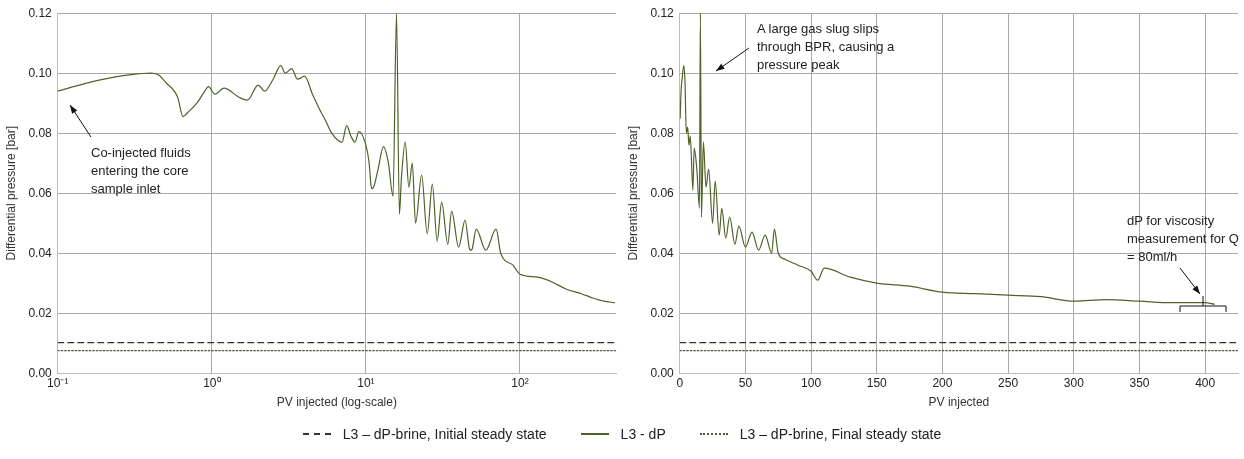 The width and height of the screenshot is (1244, 459). What do you see at coordinates (1008, 382) in the screenshot?
I see `x-tick-label: 250` at bounding box center [1008, 382].